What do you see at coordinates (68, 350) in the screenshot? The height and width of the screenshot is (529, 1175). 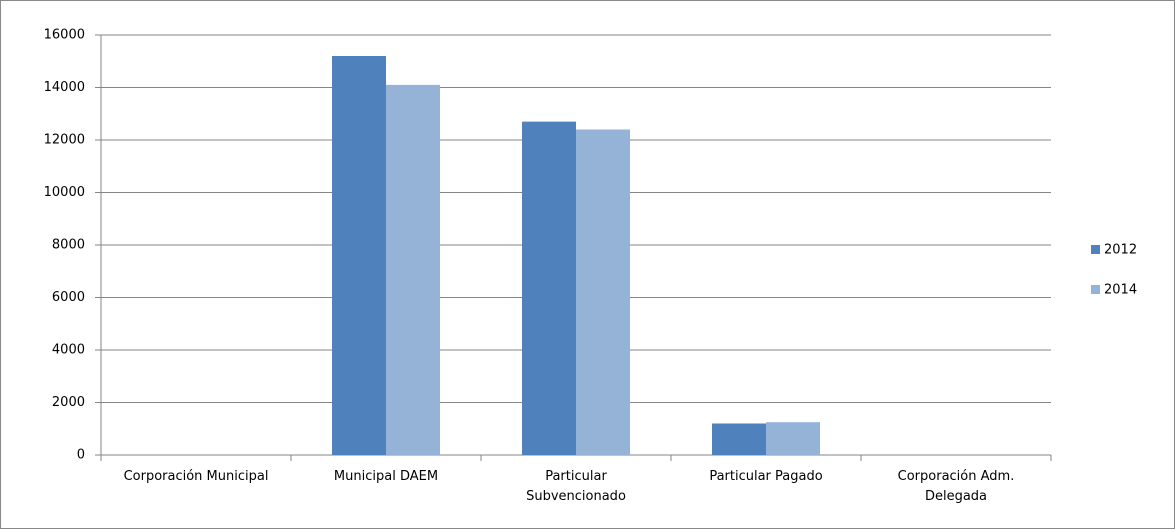 I see `y-tick-label: 4000` at bounding box center [68, 350].